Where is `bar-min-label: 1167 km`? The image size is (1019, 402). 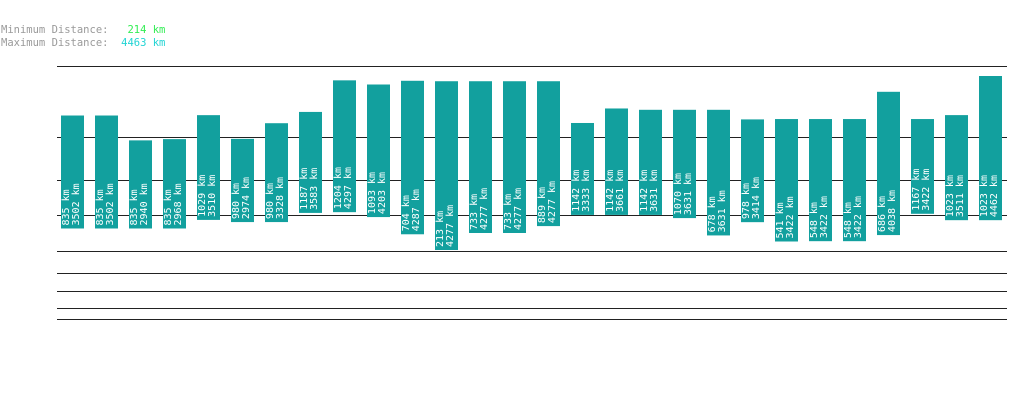 bar-min-label: 1167 km is located at coordinates (916, 190).